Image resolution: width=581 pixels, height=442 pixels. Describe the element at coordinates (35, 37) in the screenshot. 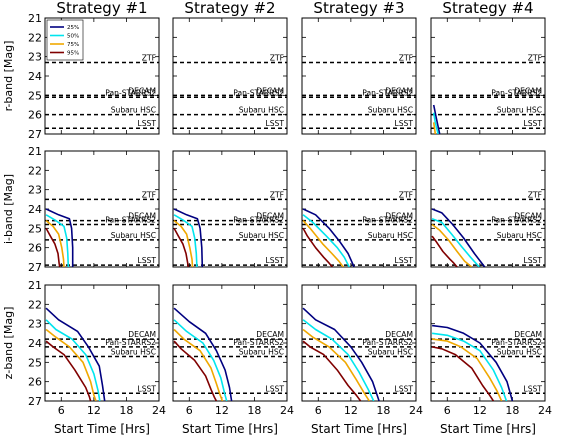

I see `y-tick-label: 22` at that location.